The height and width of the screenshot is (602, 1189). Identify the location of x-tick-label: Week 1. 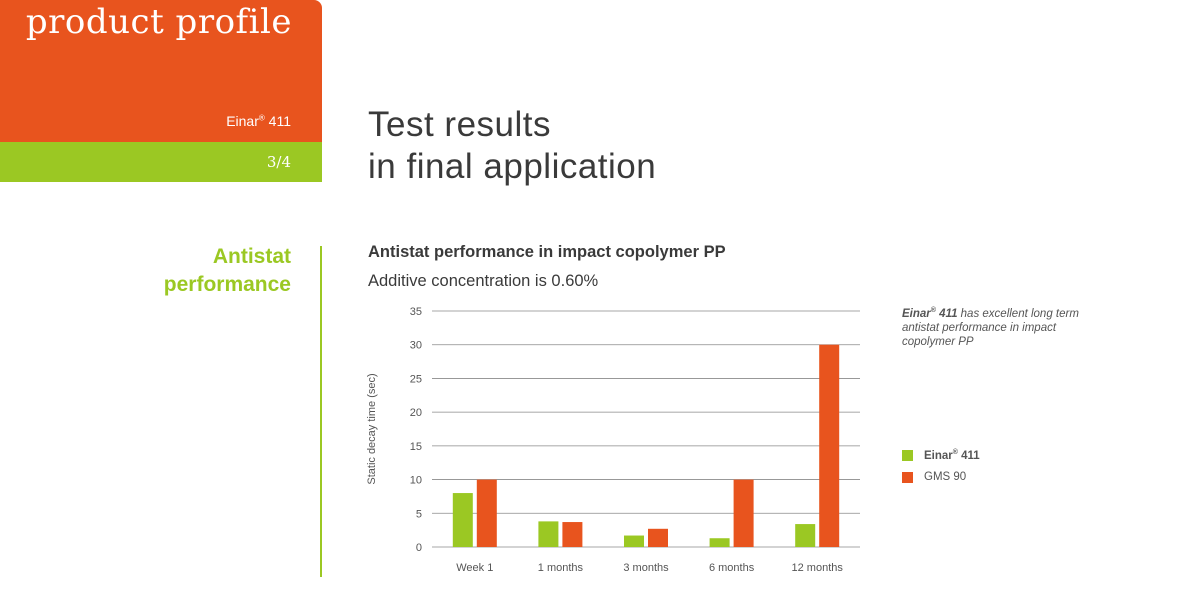
(474, 568).